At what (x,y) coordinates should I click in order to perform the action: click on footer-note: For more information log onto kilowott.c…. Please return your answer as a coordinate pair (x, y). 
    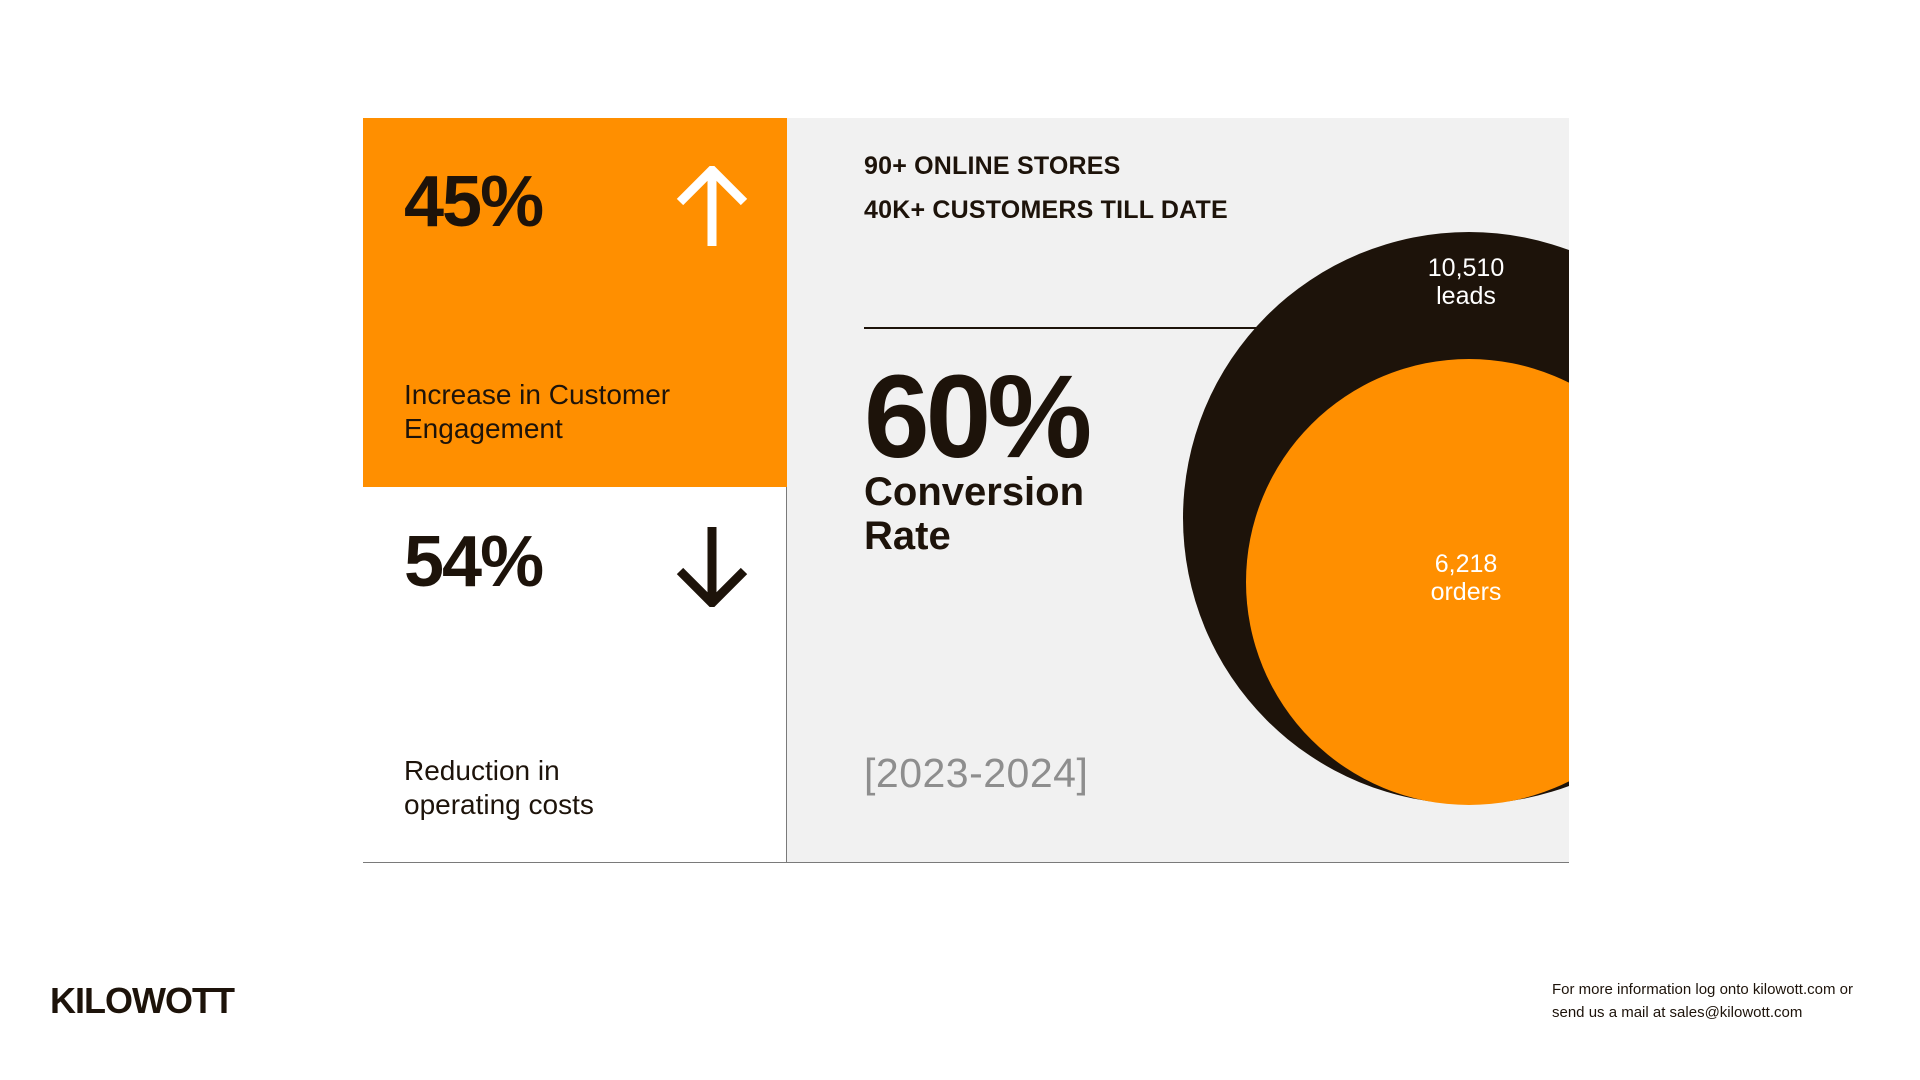
    Looking at the image, I should click on (1702, 1001).